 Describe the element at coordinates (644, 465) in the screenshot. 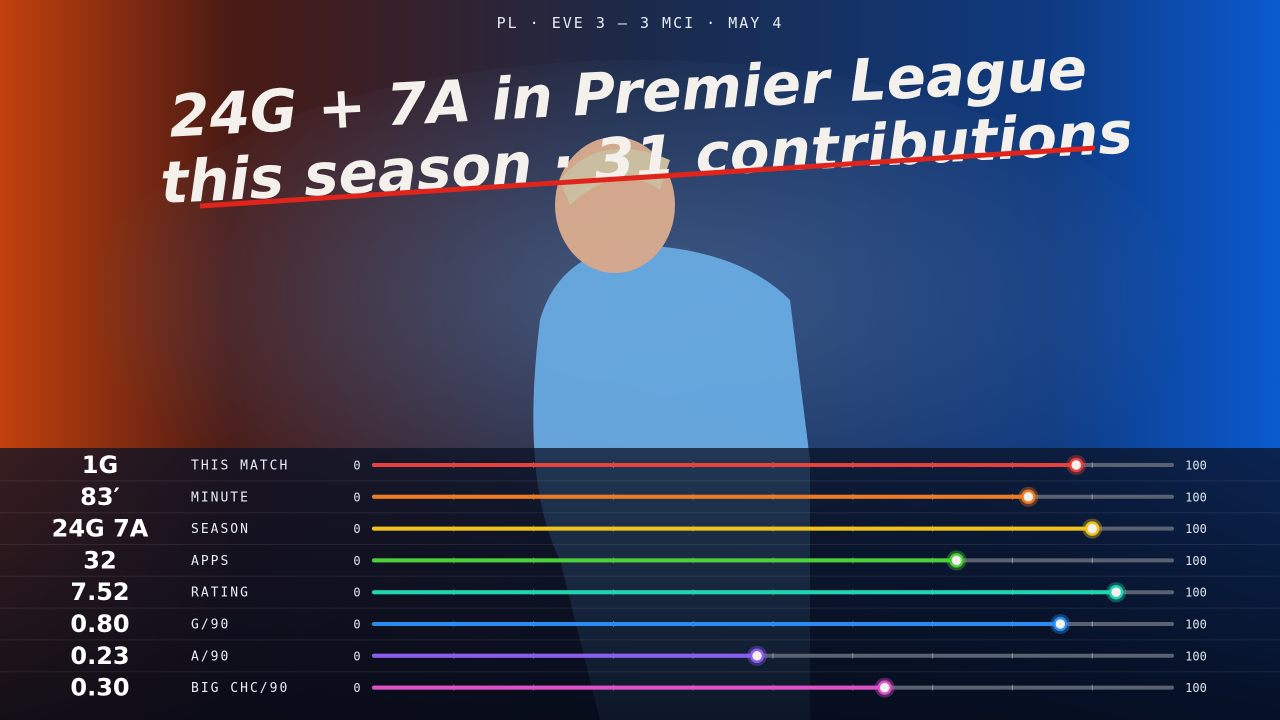

I see `stat-row: 1G THIS MATCH 0 100` at that location.